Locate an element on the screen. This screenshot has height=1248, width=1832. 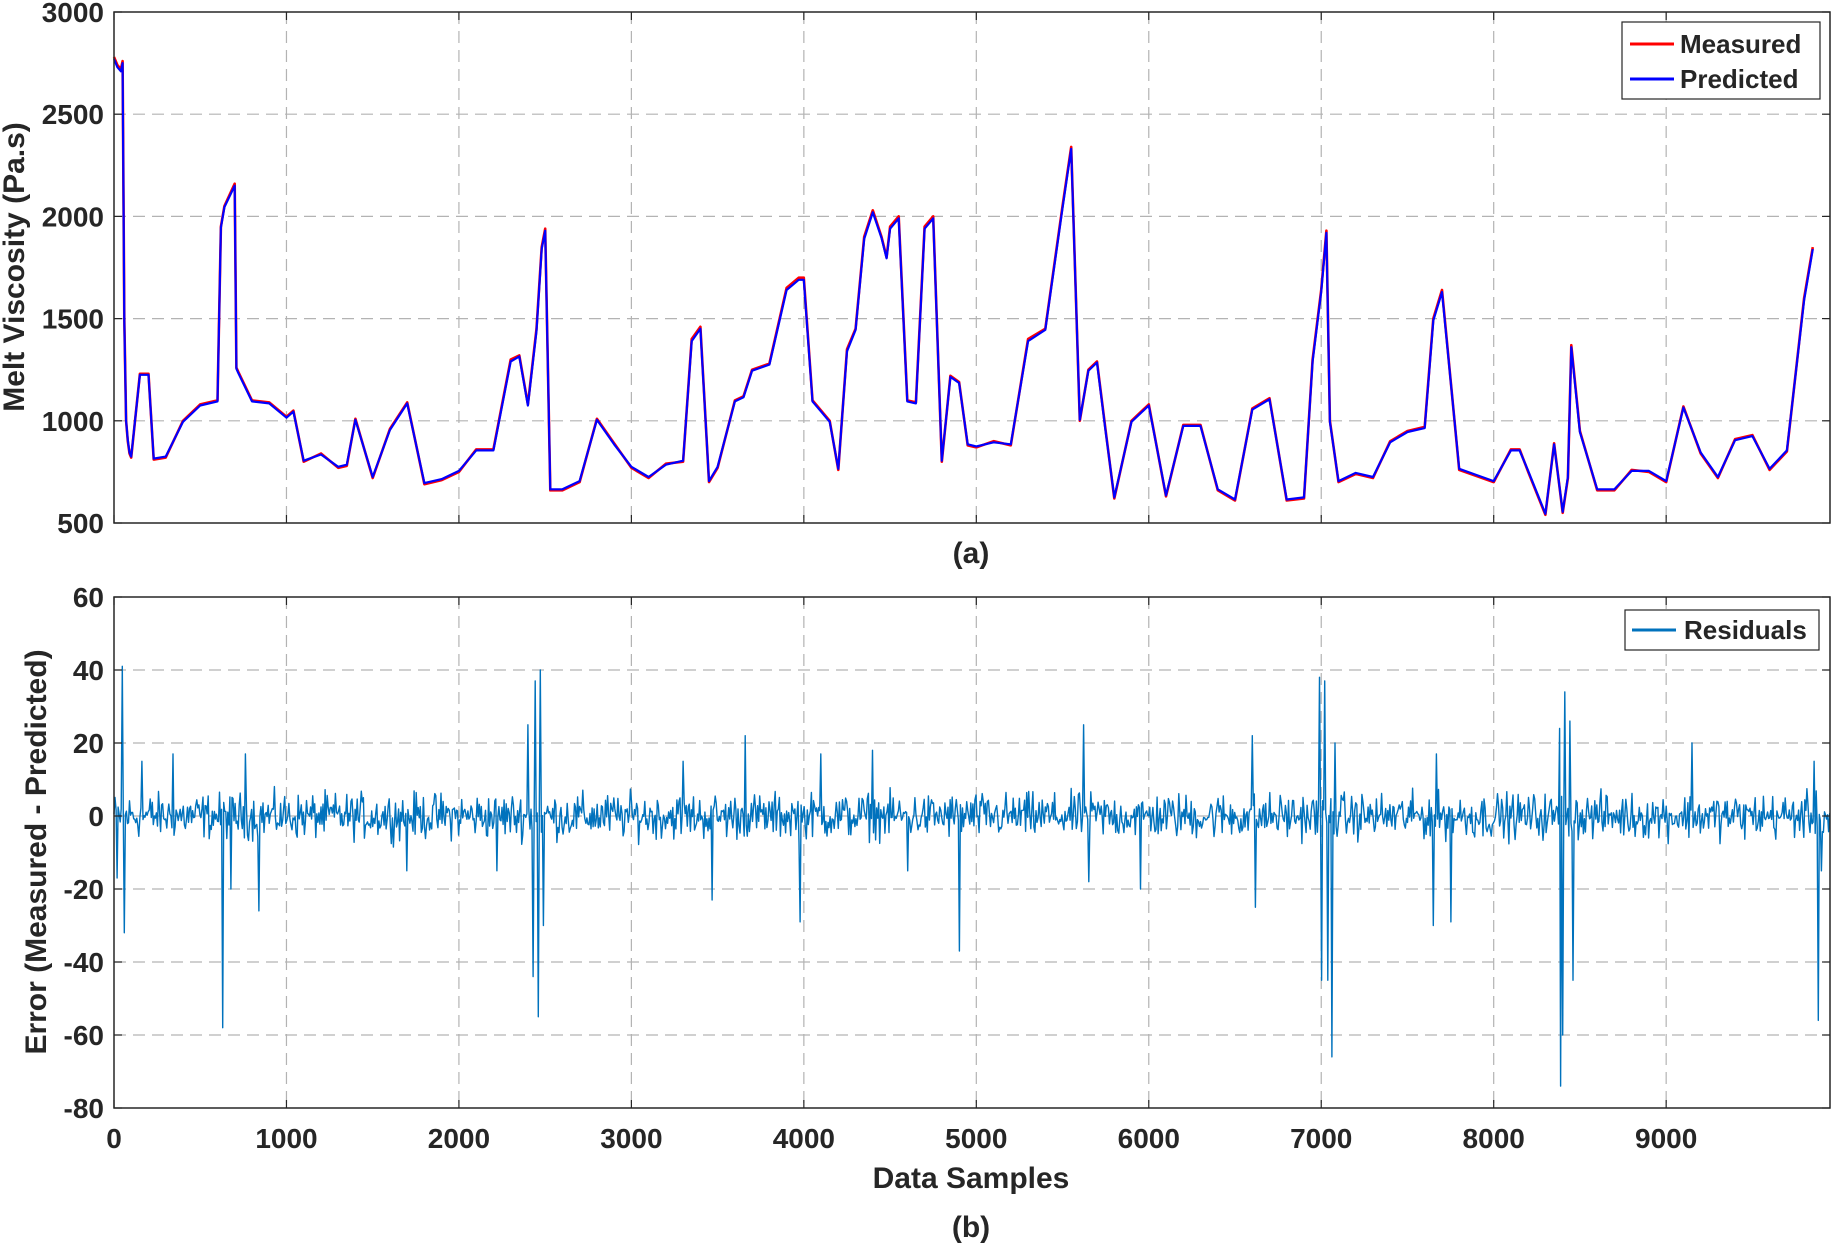
viscosity-y-tick-label: 2500 is located at coordinates (73, 114).